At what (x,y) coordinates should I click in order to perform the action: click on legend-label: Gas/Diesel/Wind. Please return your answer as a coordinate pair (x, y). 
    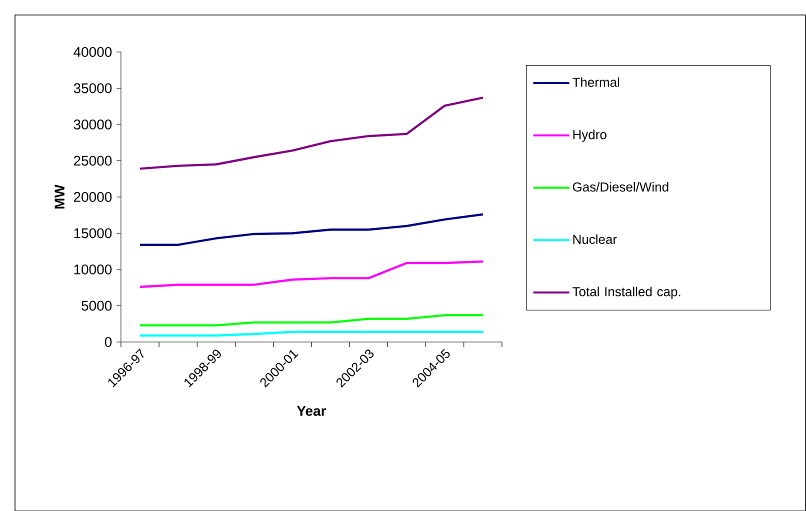
    Looking at the image, I should click on (620, 187).